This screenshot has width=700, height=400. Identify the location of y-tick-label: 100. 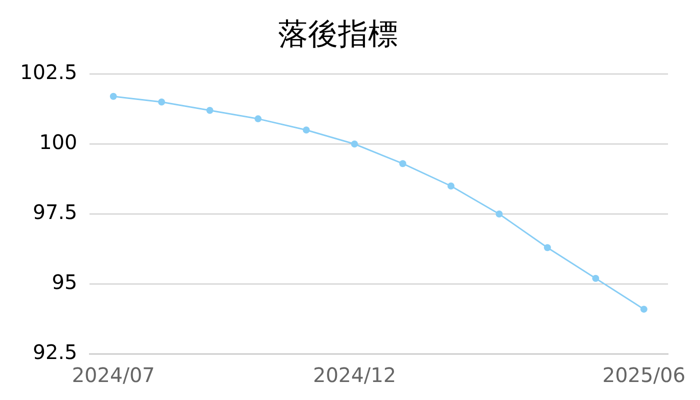
(58, 142).